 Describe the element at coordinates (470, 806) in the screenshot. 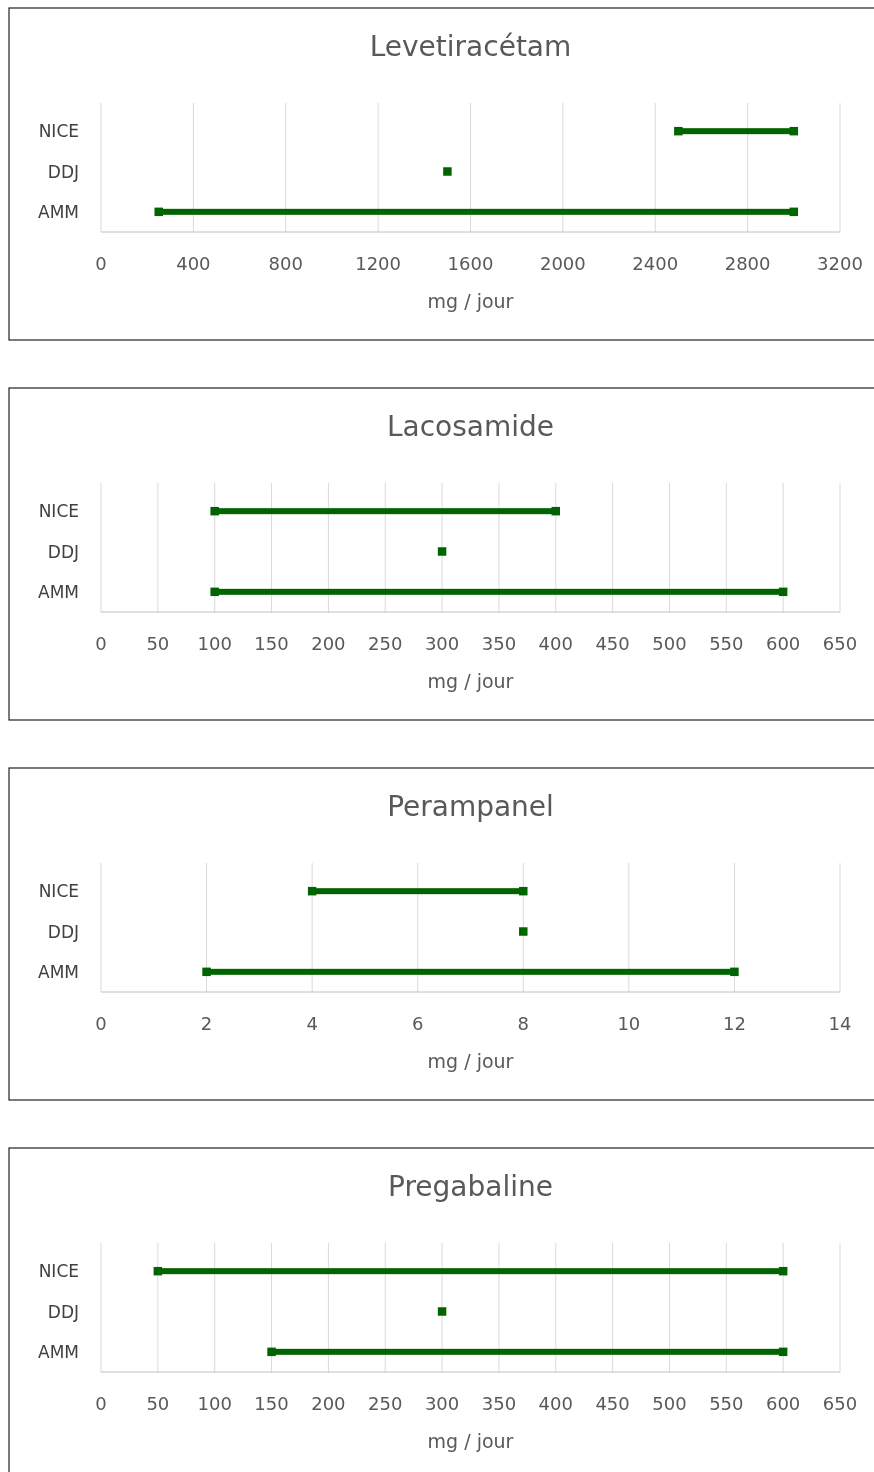

I see `chart-title: Perampanel` at that location.